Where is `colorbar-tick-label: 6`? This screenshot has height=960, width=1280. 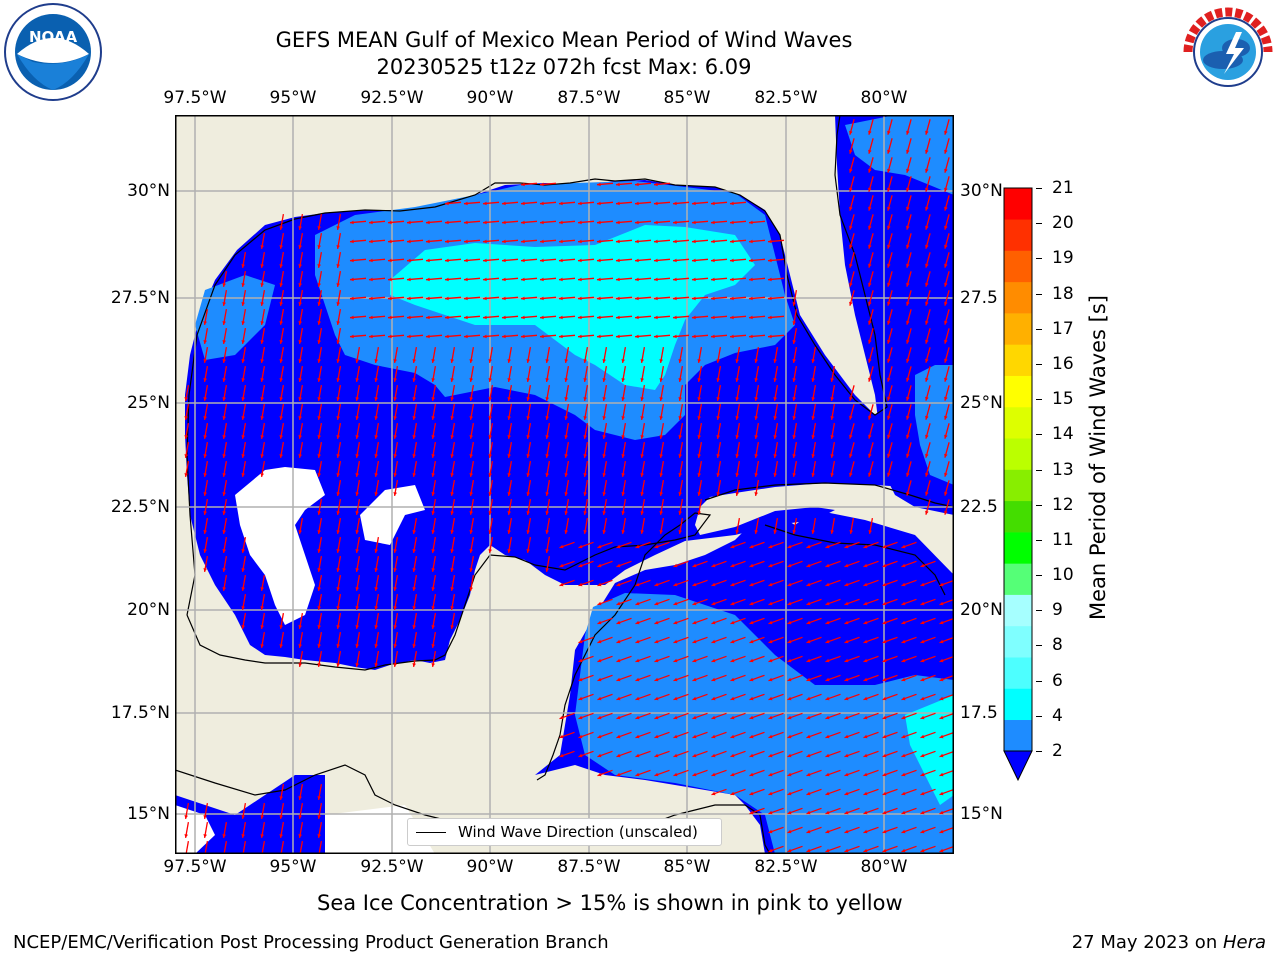
colorbar-tick-label: 6 is located at coordinates (1057, 680).